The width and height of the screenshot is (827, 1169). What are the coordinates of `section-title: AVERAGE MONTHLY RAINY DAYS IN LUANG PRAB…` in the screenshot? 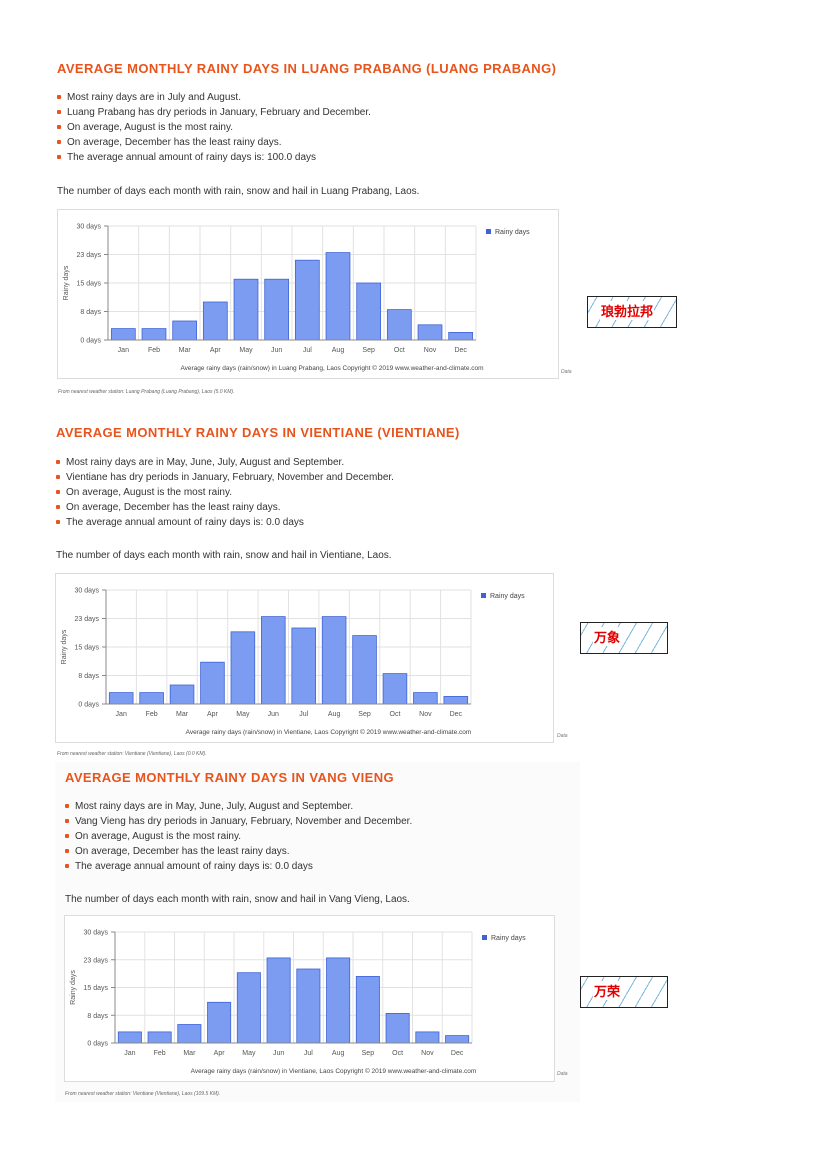 It's located at (307, 68).